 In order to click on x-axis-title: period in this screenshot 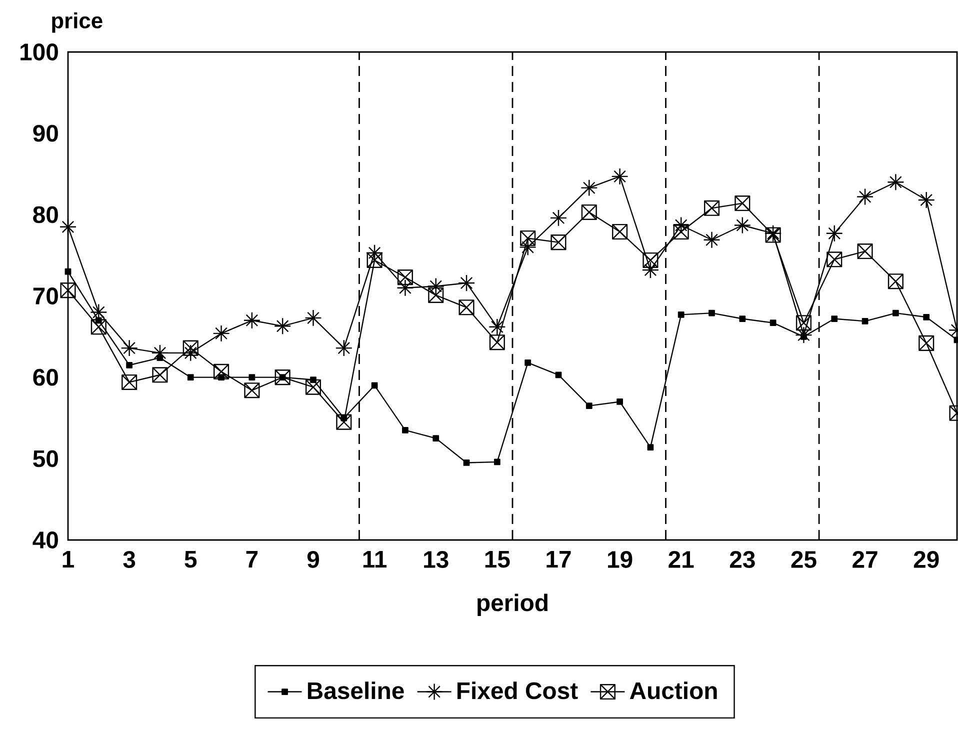, I will do `click(513, 605)`.